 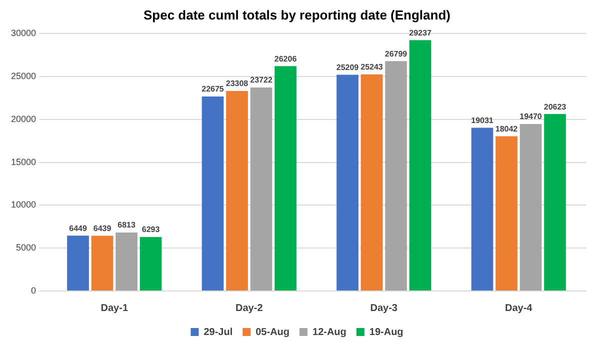 What do you see at coordinates (23, 119) in the screenshot?
I see `y-tick-label: 20000` at bounding box center [23, 119].